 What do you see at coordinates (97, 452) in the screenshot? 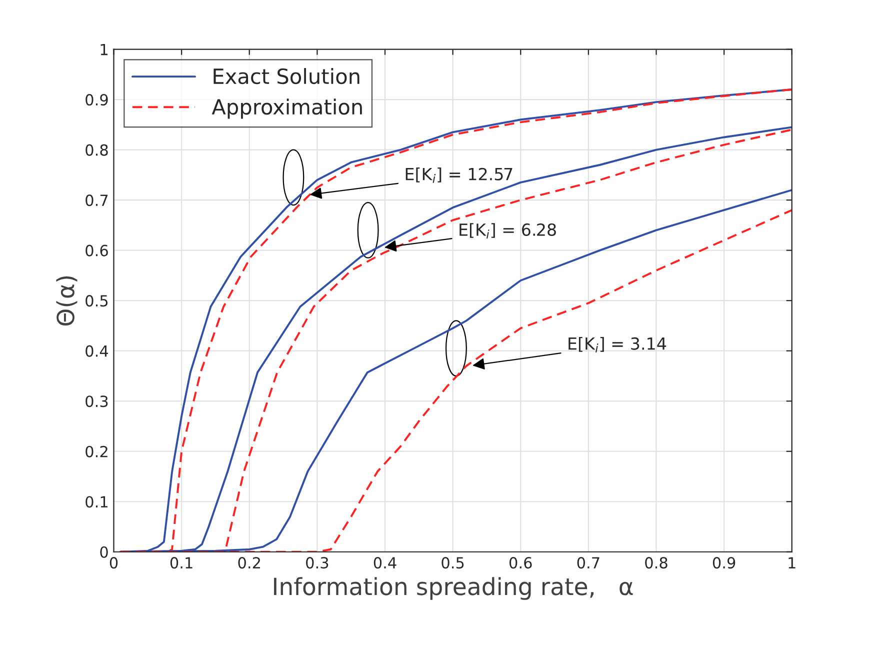
I see `y-tick-label: 0.2` at bounding box center [97, 452].